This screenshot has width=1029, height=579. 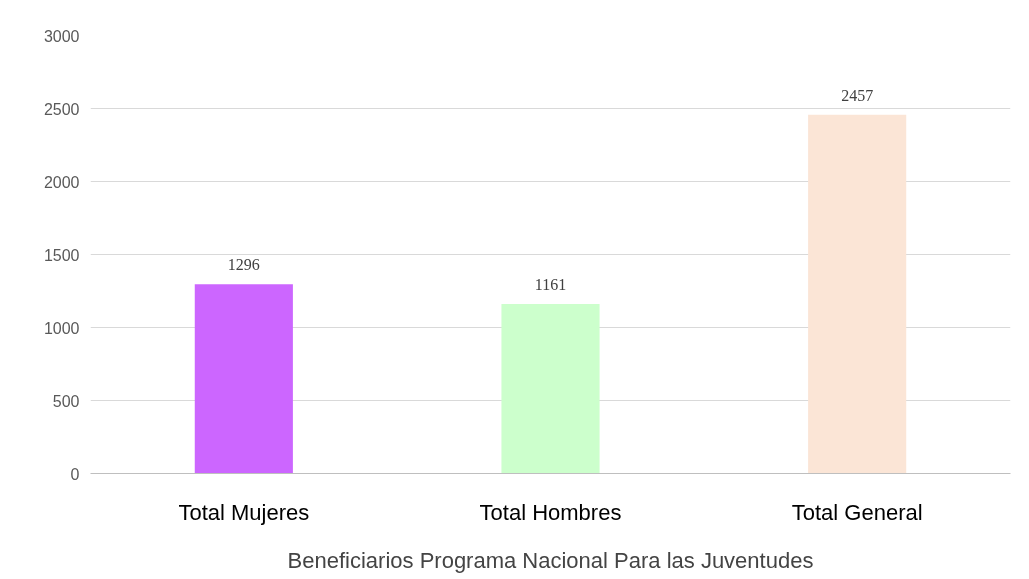 I want to click on x-tick-label: Total General, so click(x=857, y=512).